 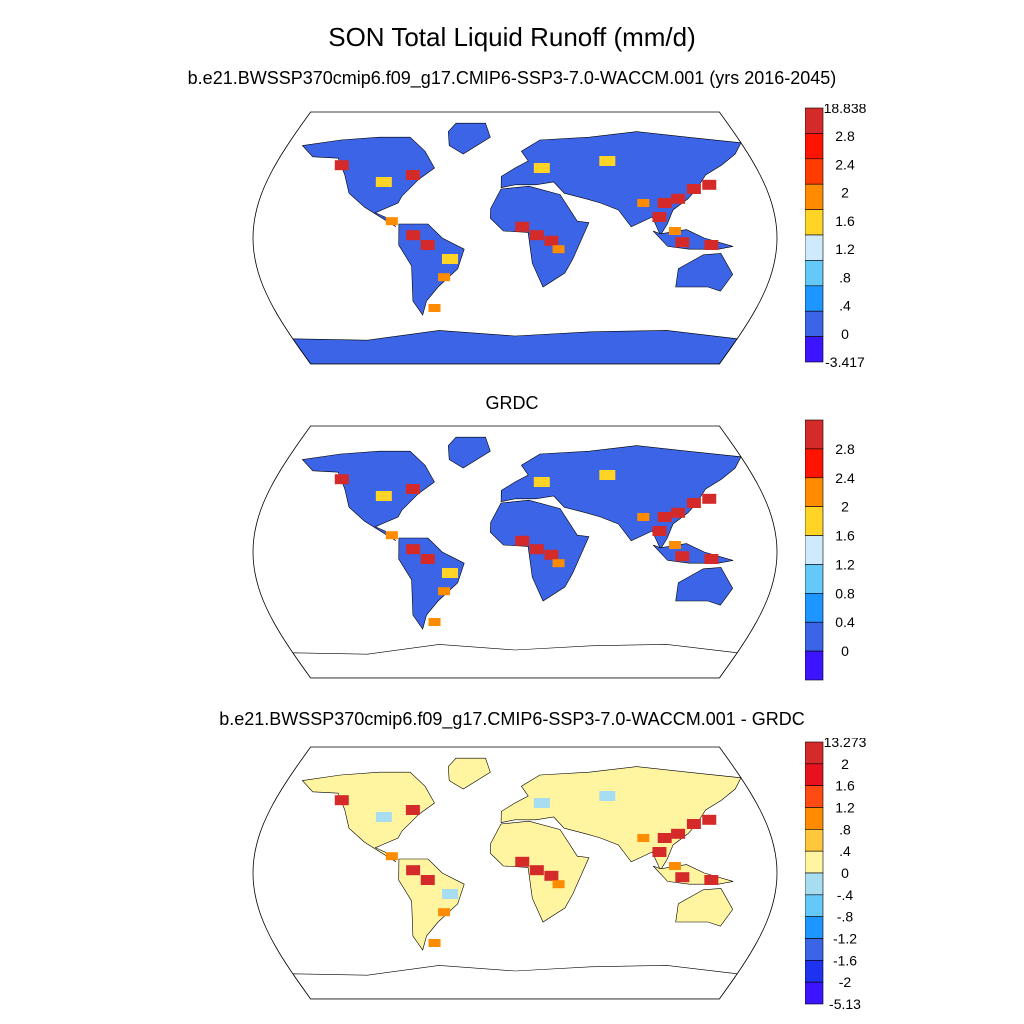 I want to click on colorbar-label: -1.2, so click(x=845, y=939).